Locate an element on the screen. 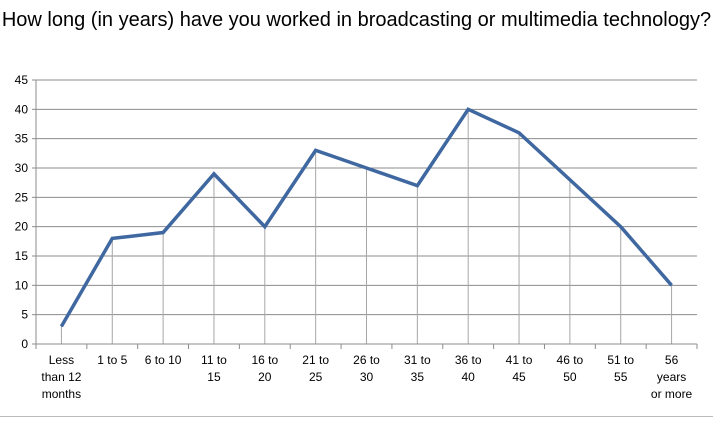 The height and width of the screenshot is (421, 713). x-tick-label: 21 to 25 is located at coordinates (315, 368).